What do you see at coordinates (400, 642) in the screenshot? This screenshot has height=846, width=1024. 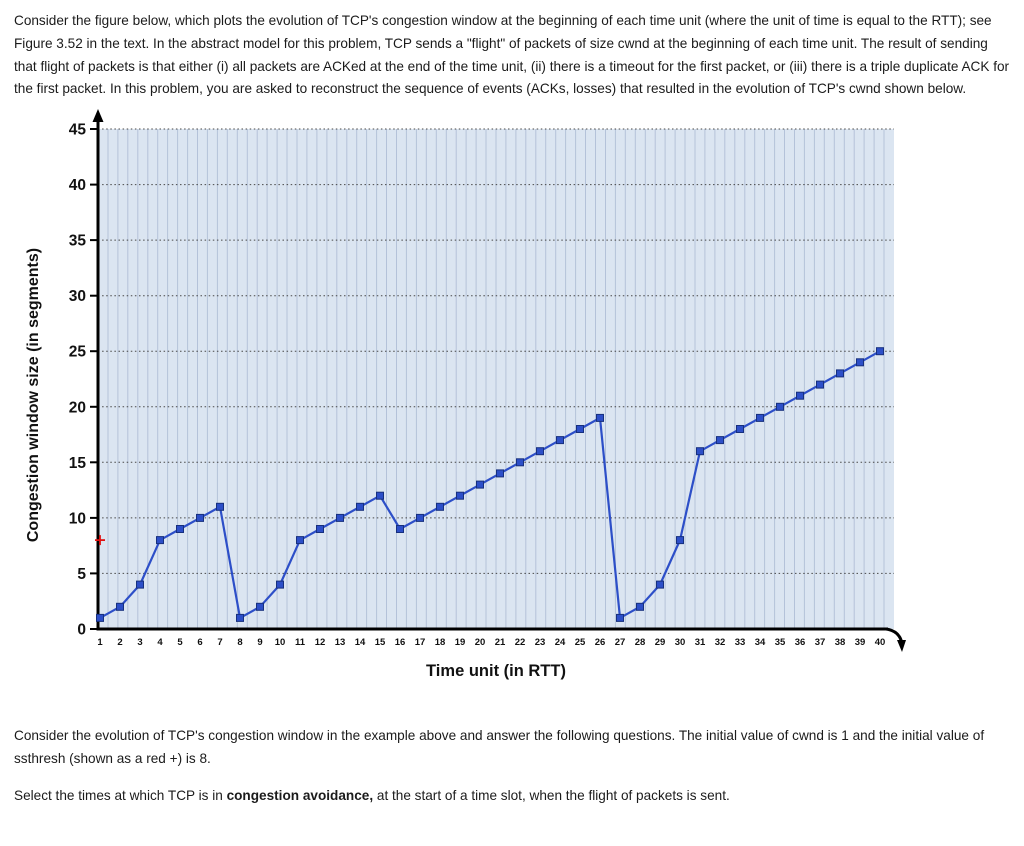 I see `svg-text: 16` at bounding box center [400, 642].